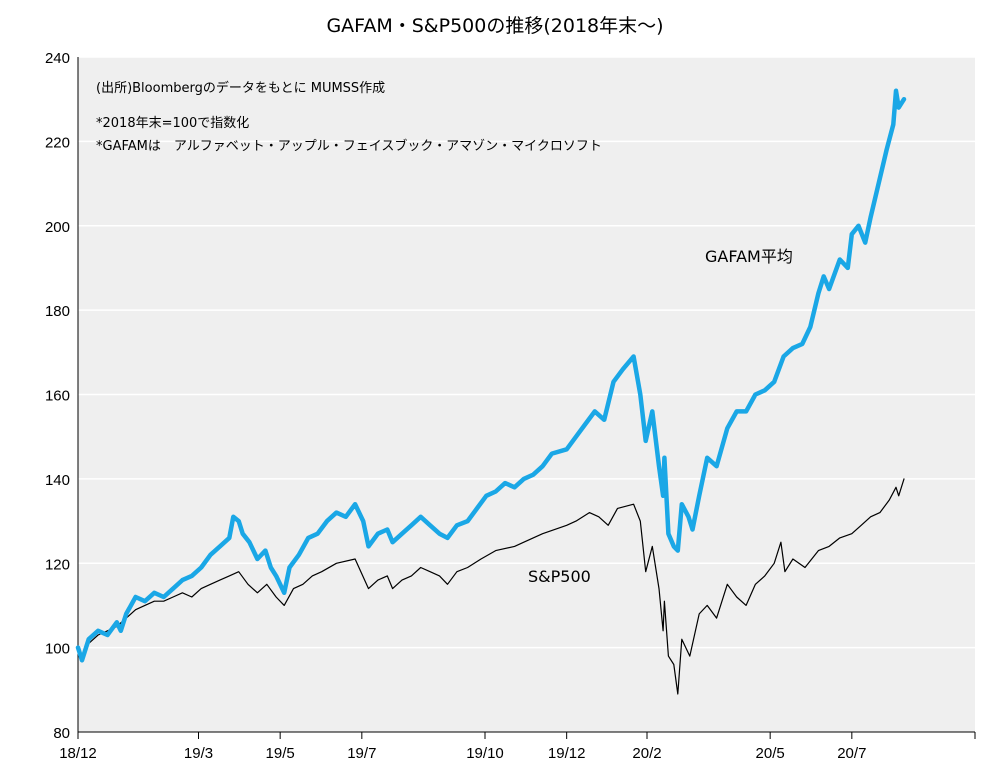 The image size is (991, 766). Describe the element at coordinates (57, 649) in the screenshot. I see `y-tick-label: 100` at that location.